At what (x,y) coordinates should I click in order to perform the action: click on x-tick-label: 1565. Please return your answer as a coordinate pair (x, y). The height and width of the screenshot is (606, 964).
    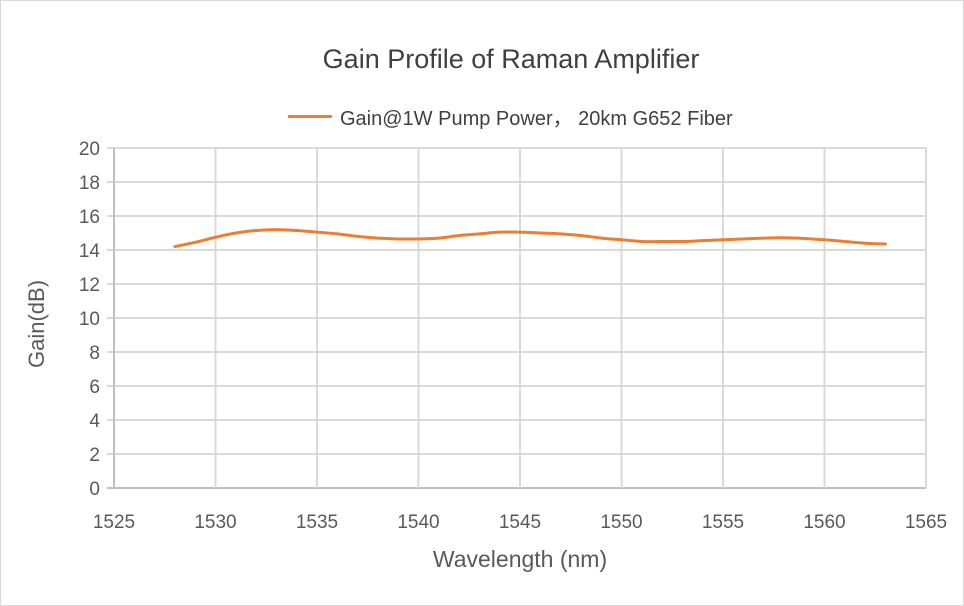
    Looking at the image, I should click on (926, 522).